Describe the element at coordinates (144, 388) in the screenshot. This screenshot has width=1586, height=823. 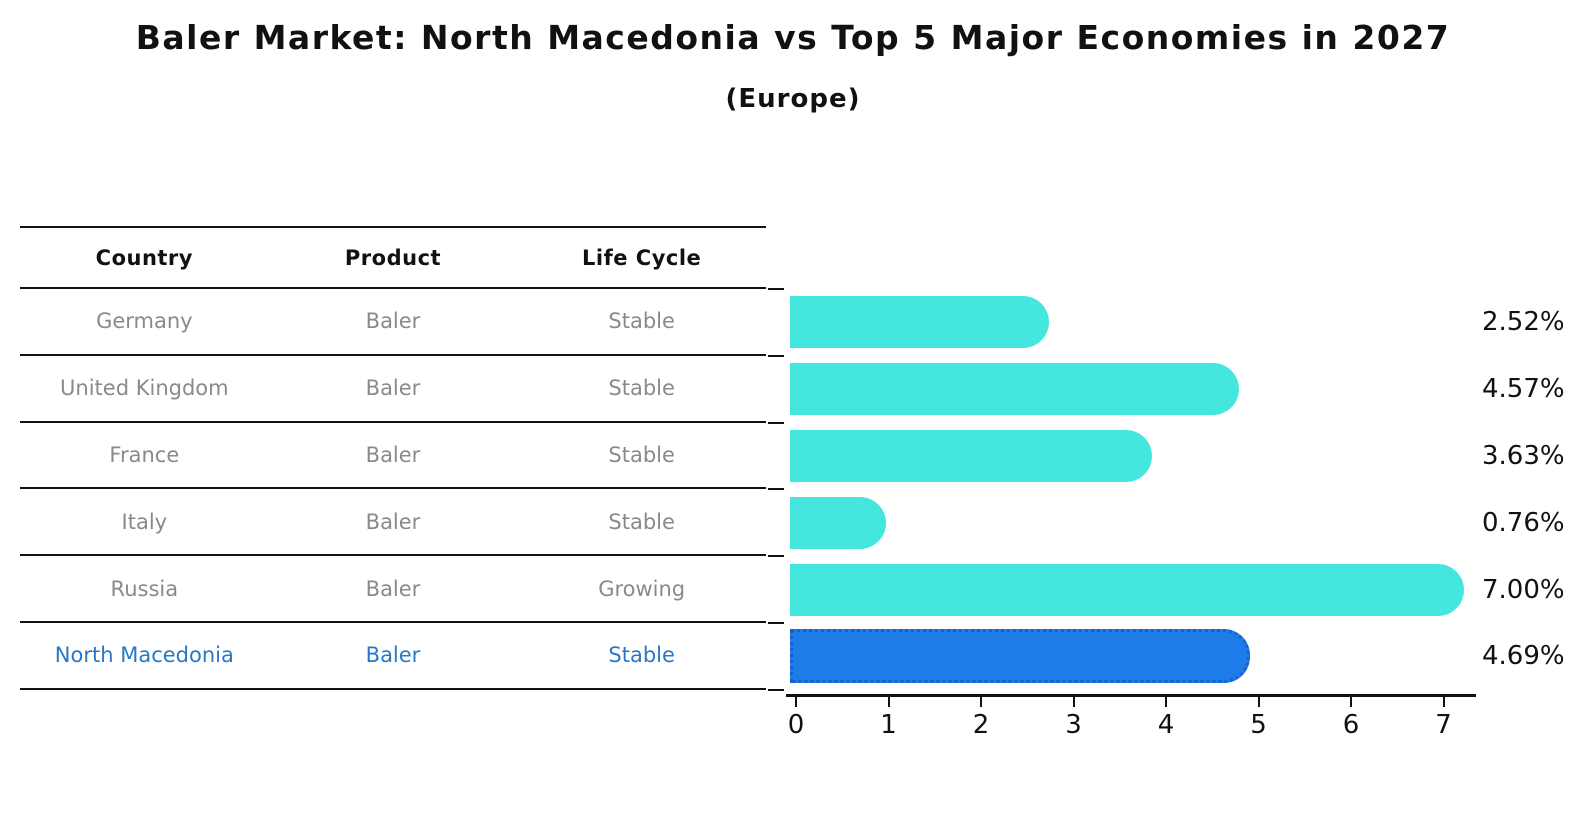
I see `table-cell-country: United Kingdom` at that location.